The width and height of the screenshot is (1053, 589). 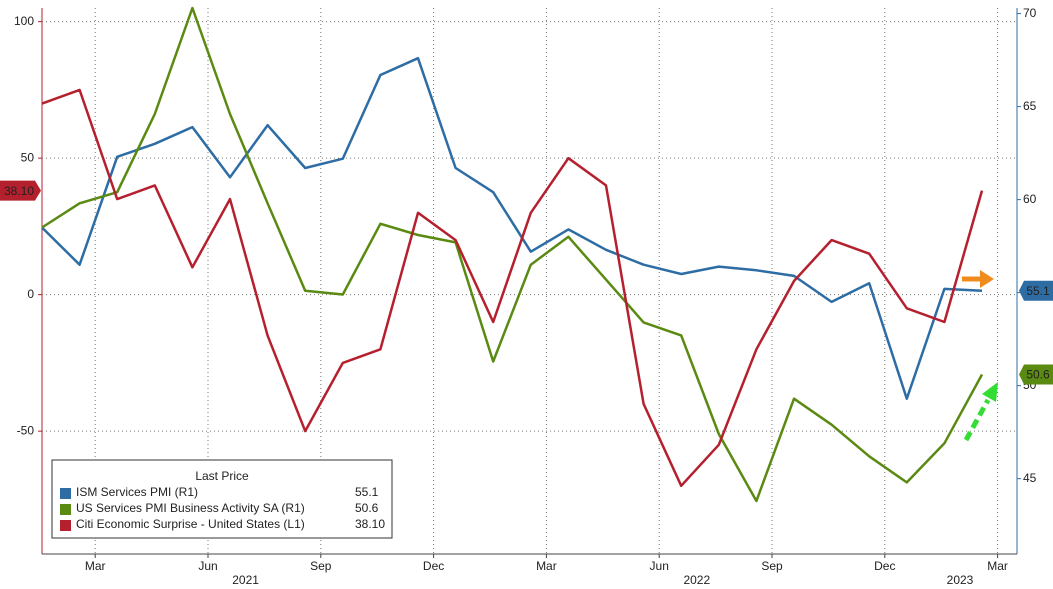 I want to click on legend-value: 38.10, so click(x=370, y=524).